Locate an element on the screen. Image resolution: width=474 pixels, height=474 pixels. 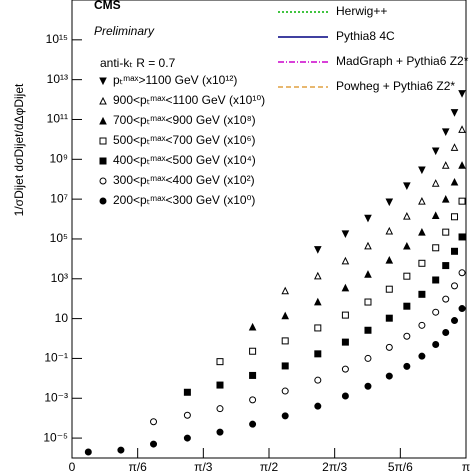
y-tick-label: 10 is located at coordinates (62, 318).